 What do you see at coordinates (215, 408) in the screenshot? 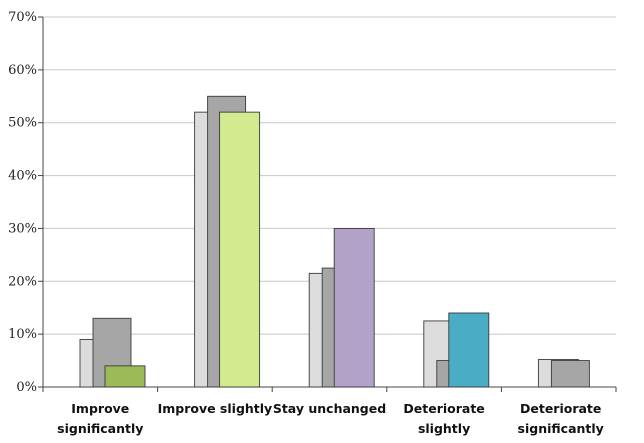
I see `x-category-label: Improve slightly` at bounding box center [215, 408].